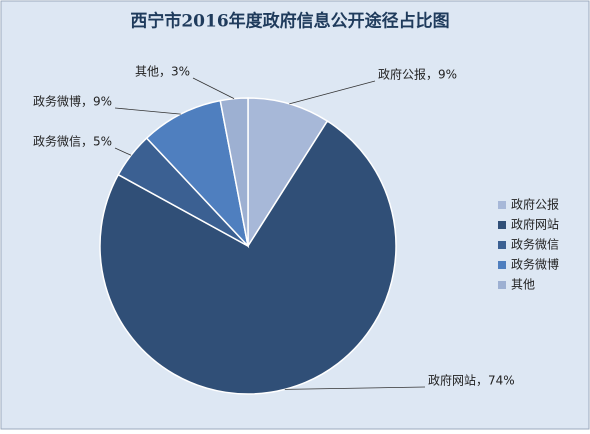 This screenshot has height=434, width=590. I want to click on data-label: 政府公报，9%, so click(417, 74).